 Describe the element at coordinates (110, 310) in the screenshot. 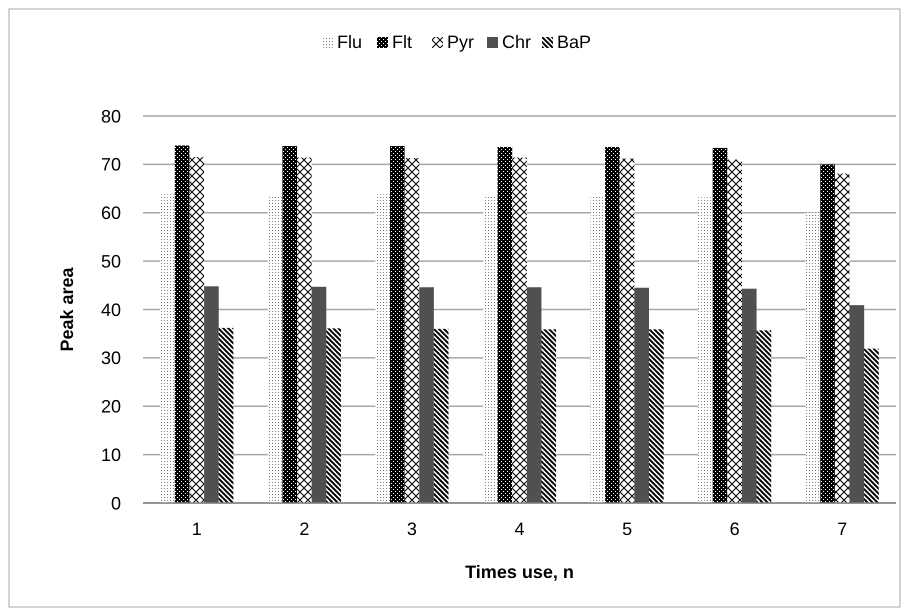

I see `y-tick-label: 40` at that location.